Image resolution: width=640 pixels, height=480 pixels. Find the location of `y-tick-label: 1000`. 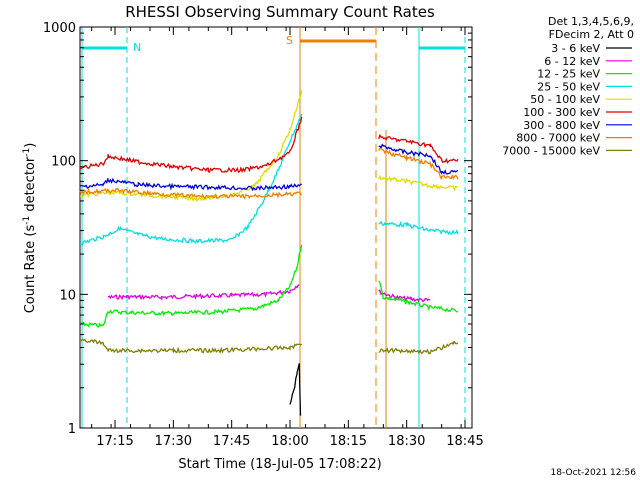

y-tick-label: 1000 is located at coordinates (59, 28).